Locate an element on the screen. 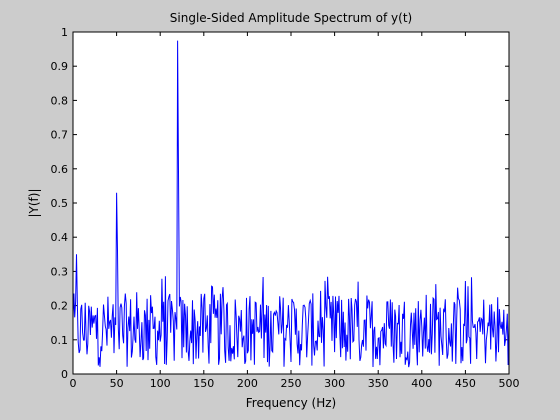 The image size is (560, 420). y-tick-label: 0.9 is located at coordinates (60, 66).